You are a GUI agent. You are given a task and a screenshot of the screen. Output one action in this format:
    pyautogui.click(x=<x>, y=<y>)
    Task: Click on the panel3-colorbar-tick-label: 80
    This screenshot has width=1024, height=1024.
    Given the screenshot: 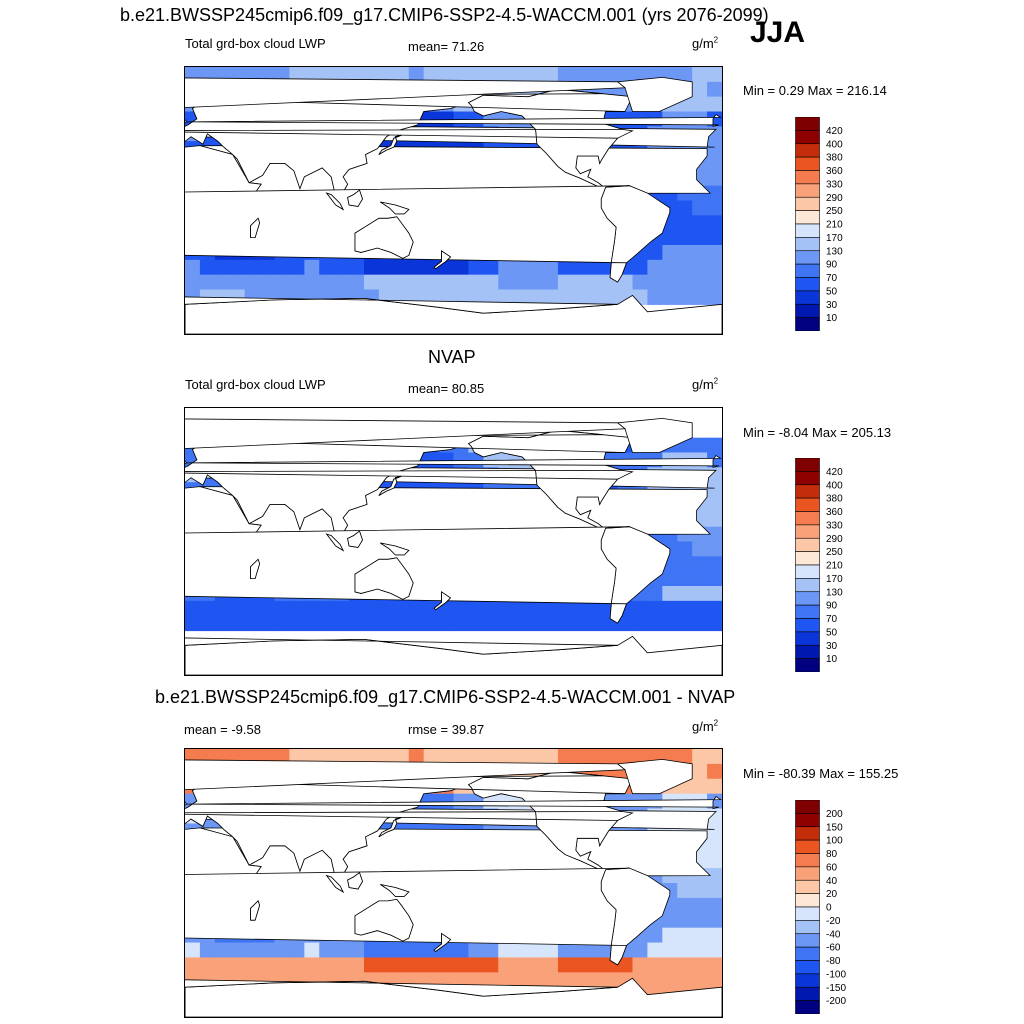 What is the action you would take?
    pyautogui.click(x=832, y=854)
    